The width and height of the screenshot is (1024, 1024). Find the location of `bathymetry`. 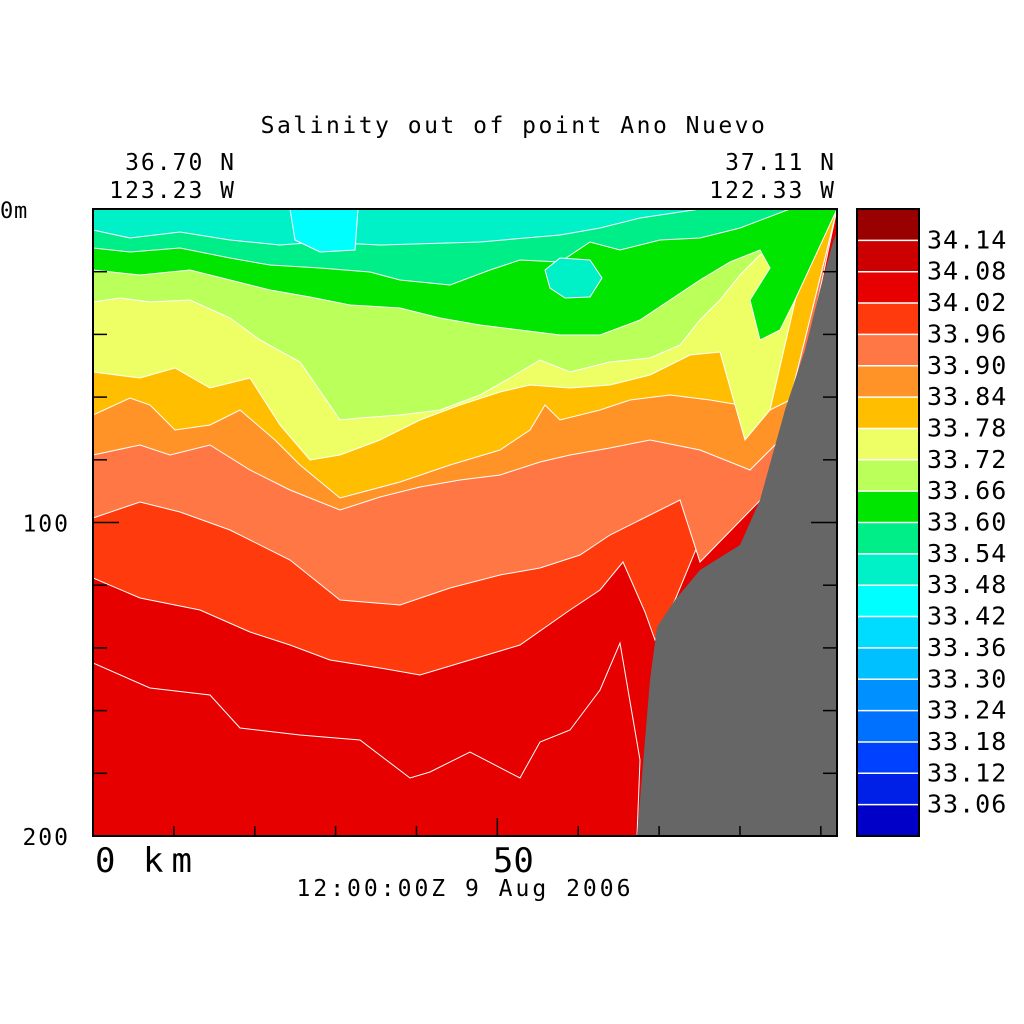

bathymetry is located at coordinates (737, 534).